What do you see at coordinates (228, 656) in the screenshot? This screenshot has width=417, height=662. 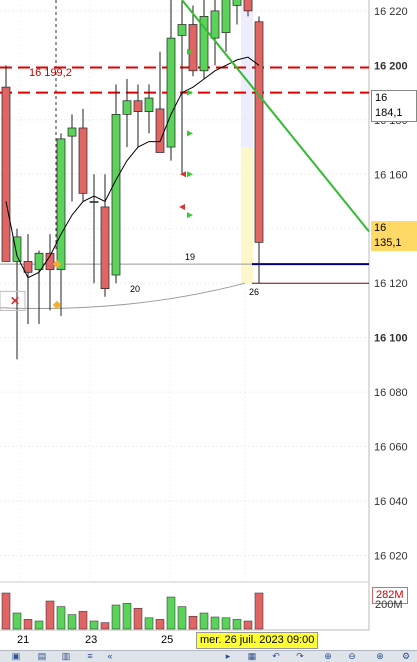 I see `scroll-right-icon: ▸` at bounding box center [228, 656].